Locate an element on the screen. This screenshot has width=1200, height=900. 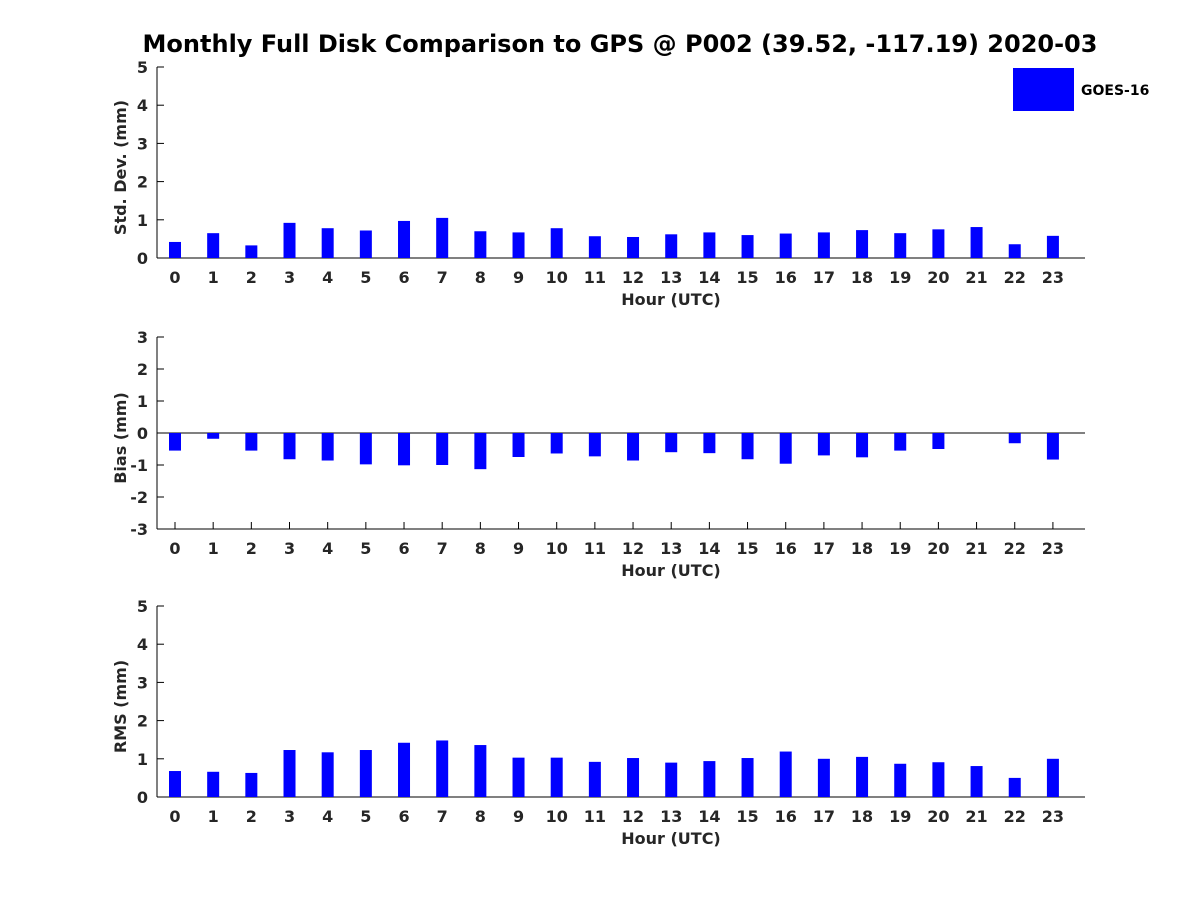
x-tick-label: 22 is located at coordinates (1015, 277).